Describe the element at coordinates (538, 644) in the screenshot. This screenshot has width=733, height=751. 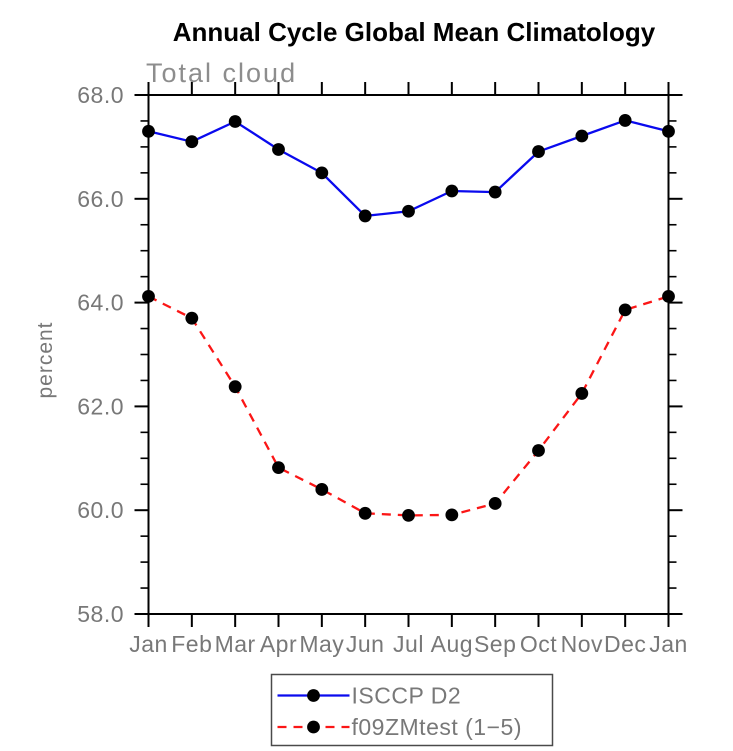
I see `x-tick-label: Oct` at that location.